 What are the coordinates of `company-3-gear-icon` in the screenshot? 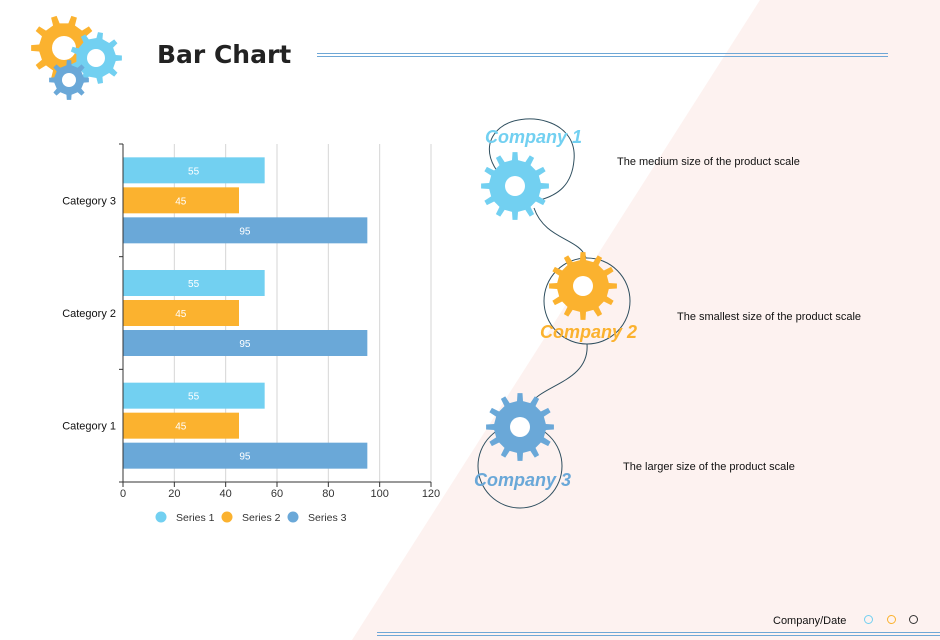 It's located at (520, 427).